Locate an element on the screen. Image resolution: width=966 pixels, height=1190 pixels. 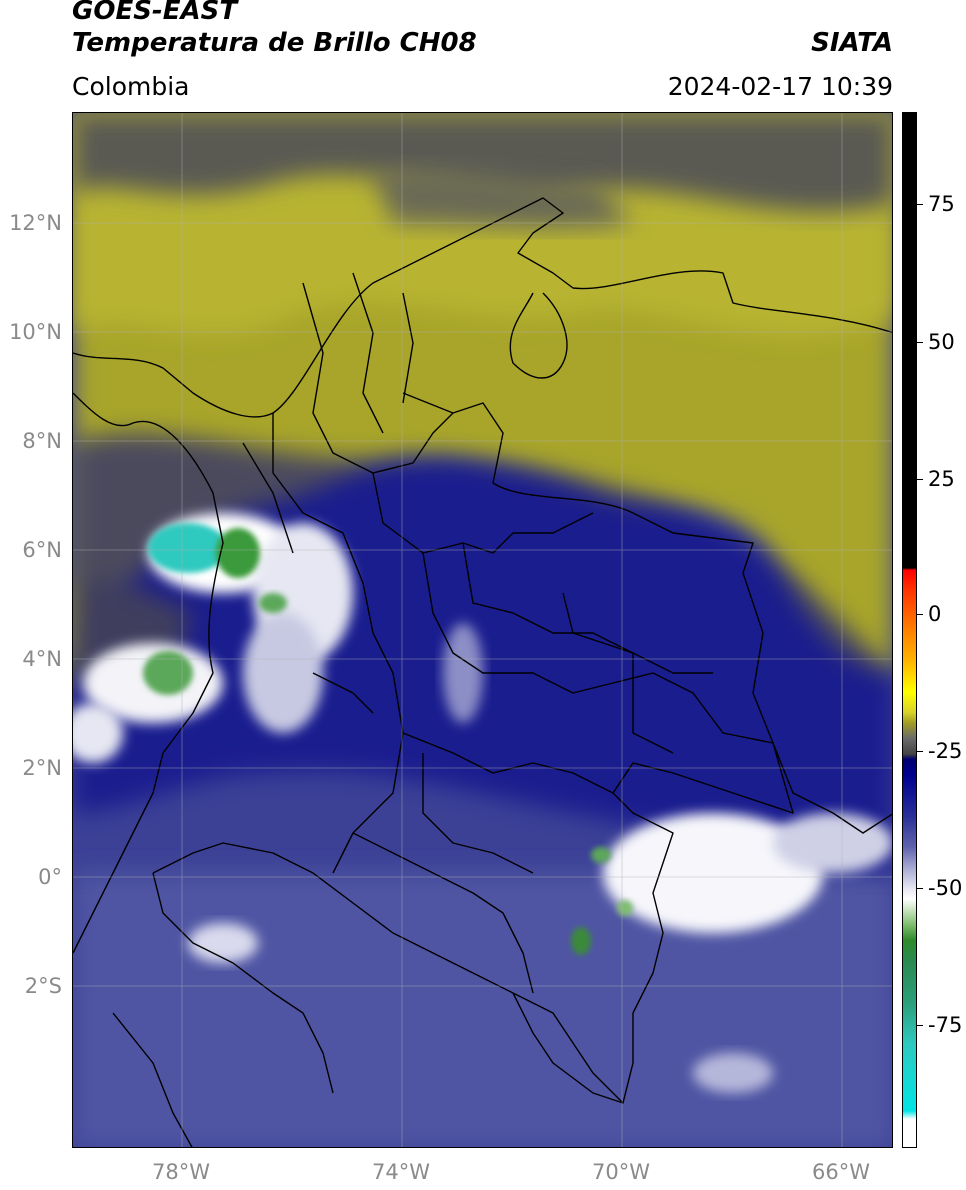
lat-label: 10°N is located at coordinates (35, 332).